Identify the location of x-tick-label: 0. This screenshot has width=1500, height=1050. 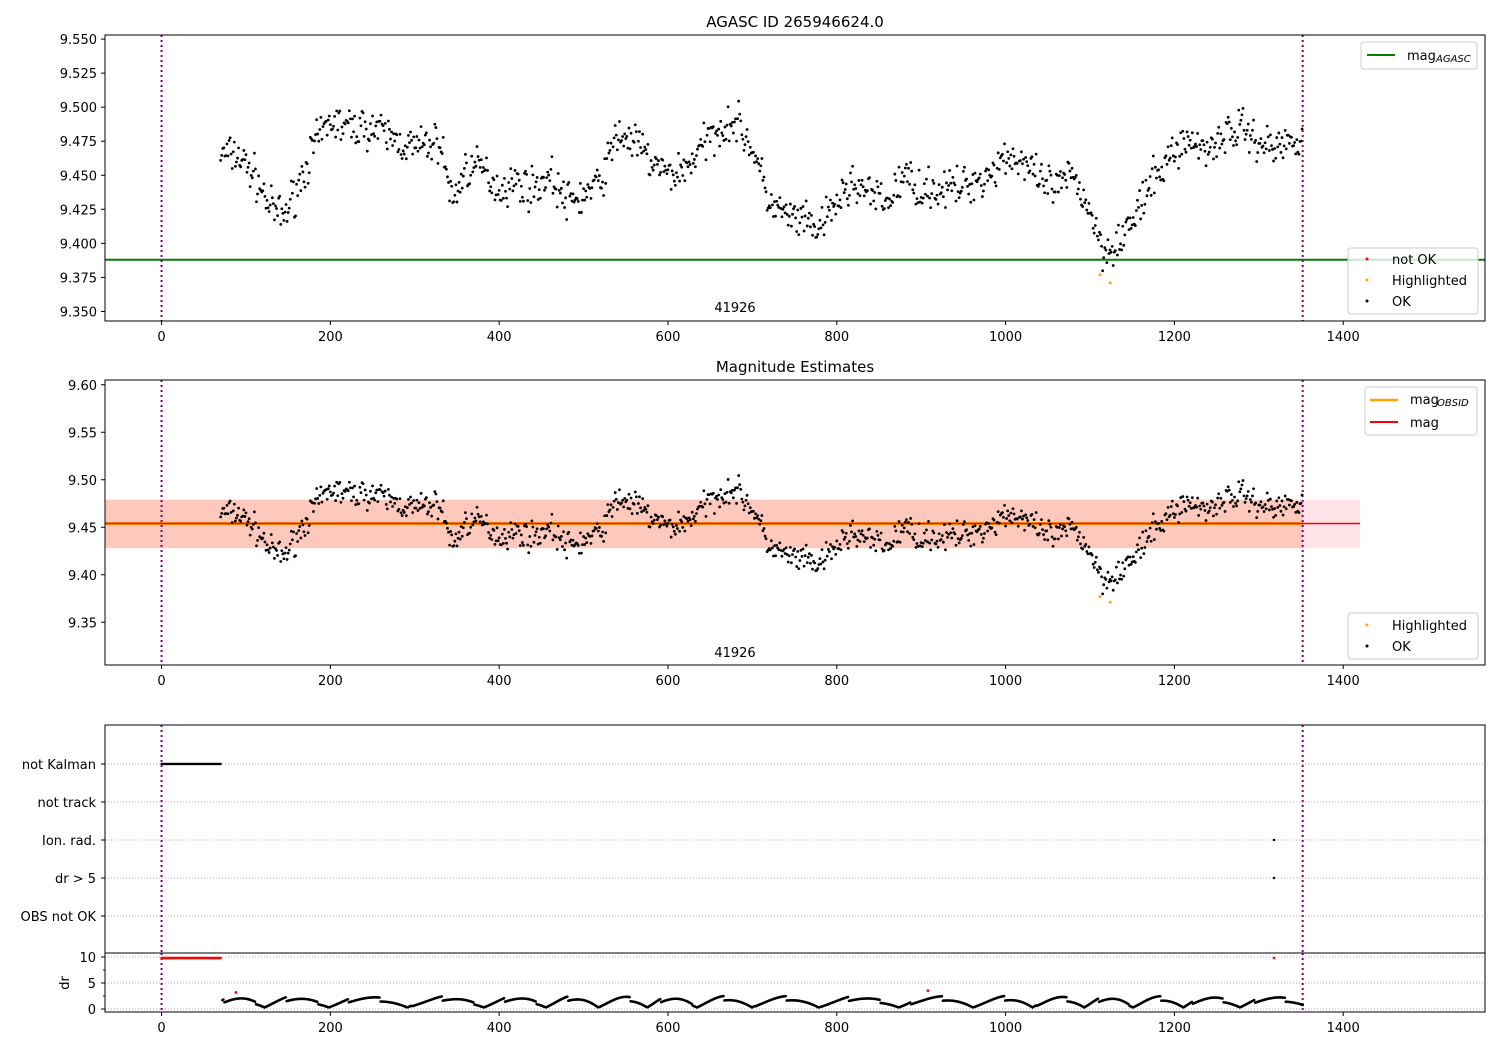
(161, 681).